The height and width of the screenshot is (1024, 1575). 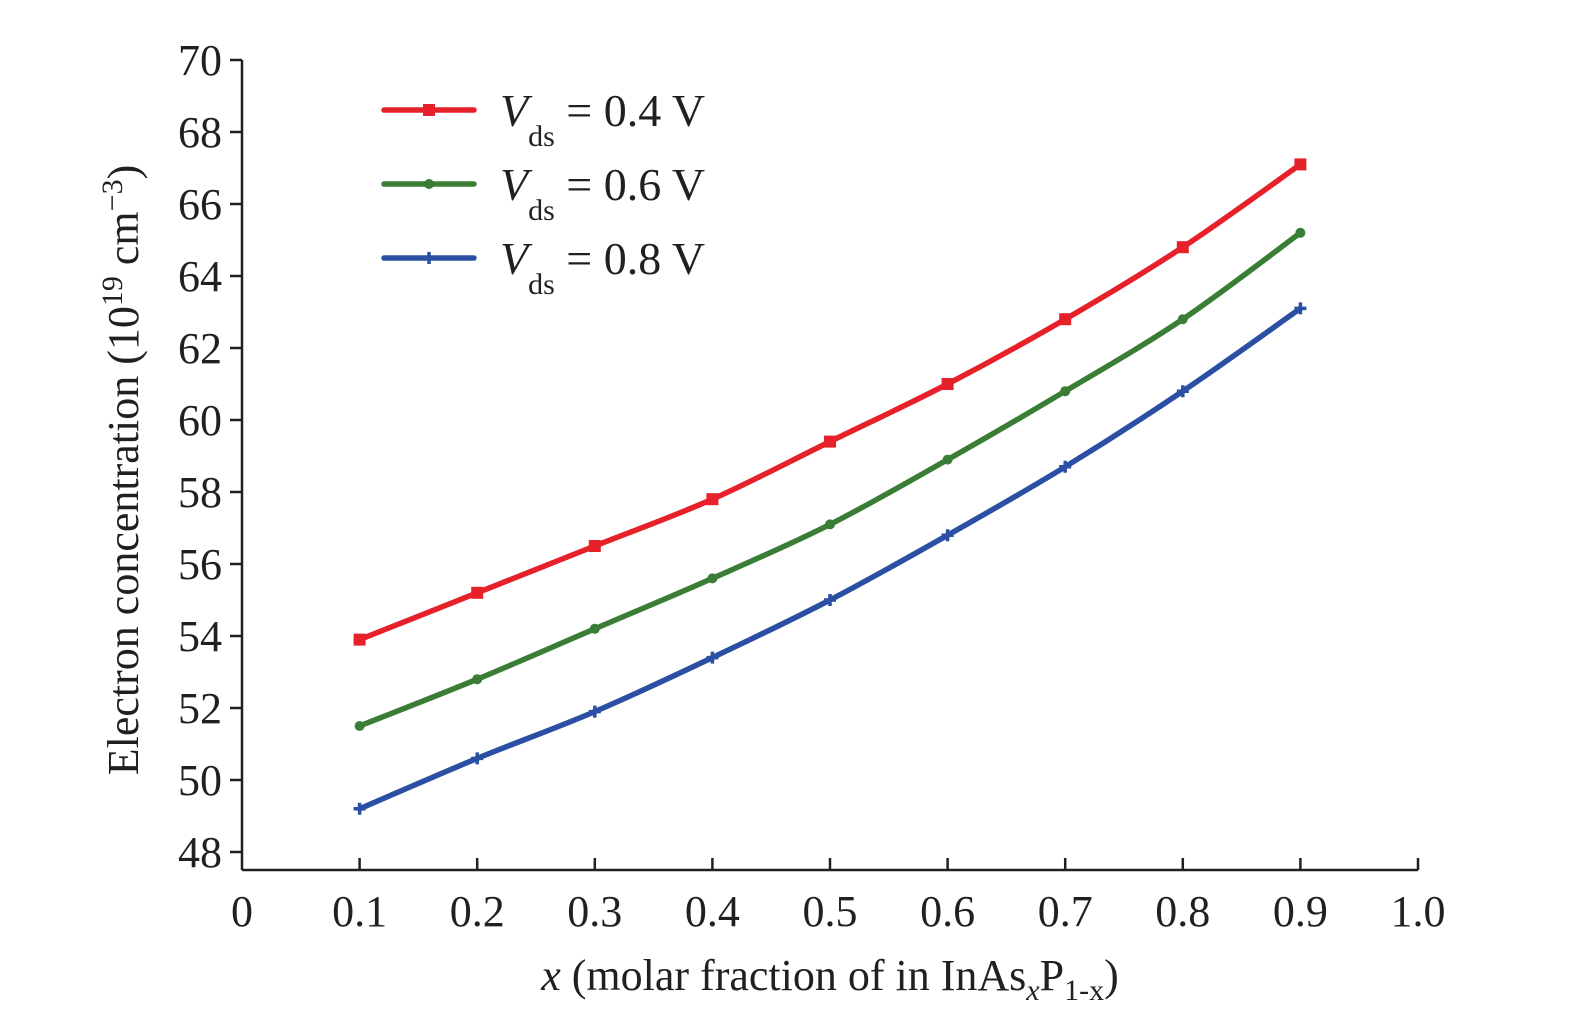 I want to click on y-tick-label-1: 50, so click(x=200, y=780).